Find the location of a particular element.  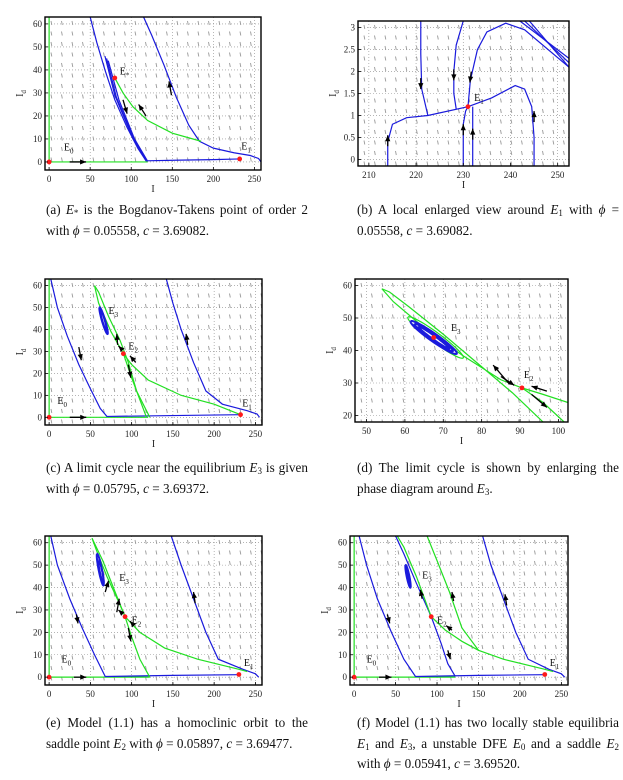

y-tick-label: 10 is located at coordinates (38, 655).